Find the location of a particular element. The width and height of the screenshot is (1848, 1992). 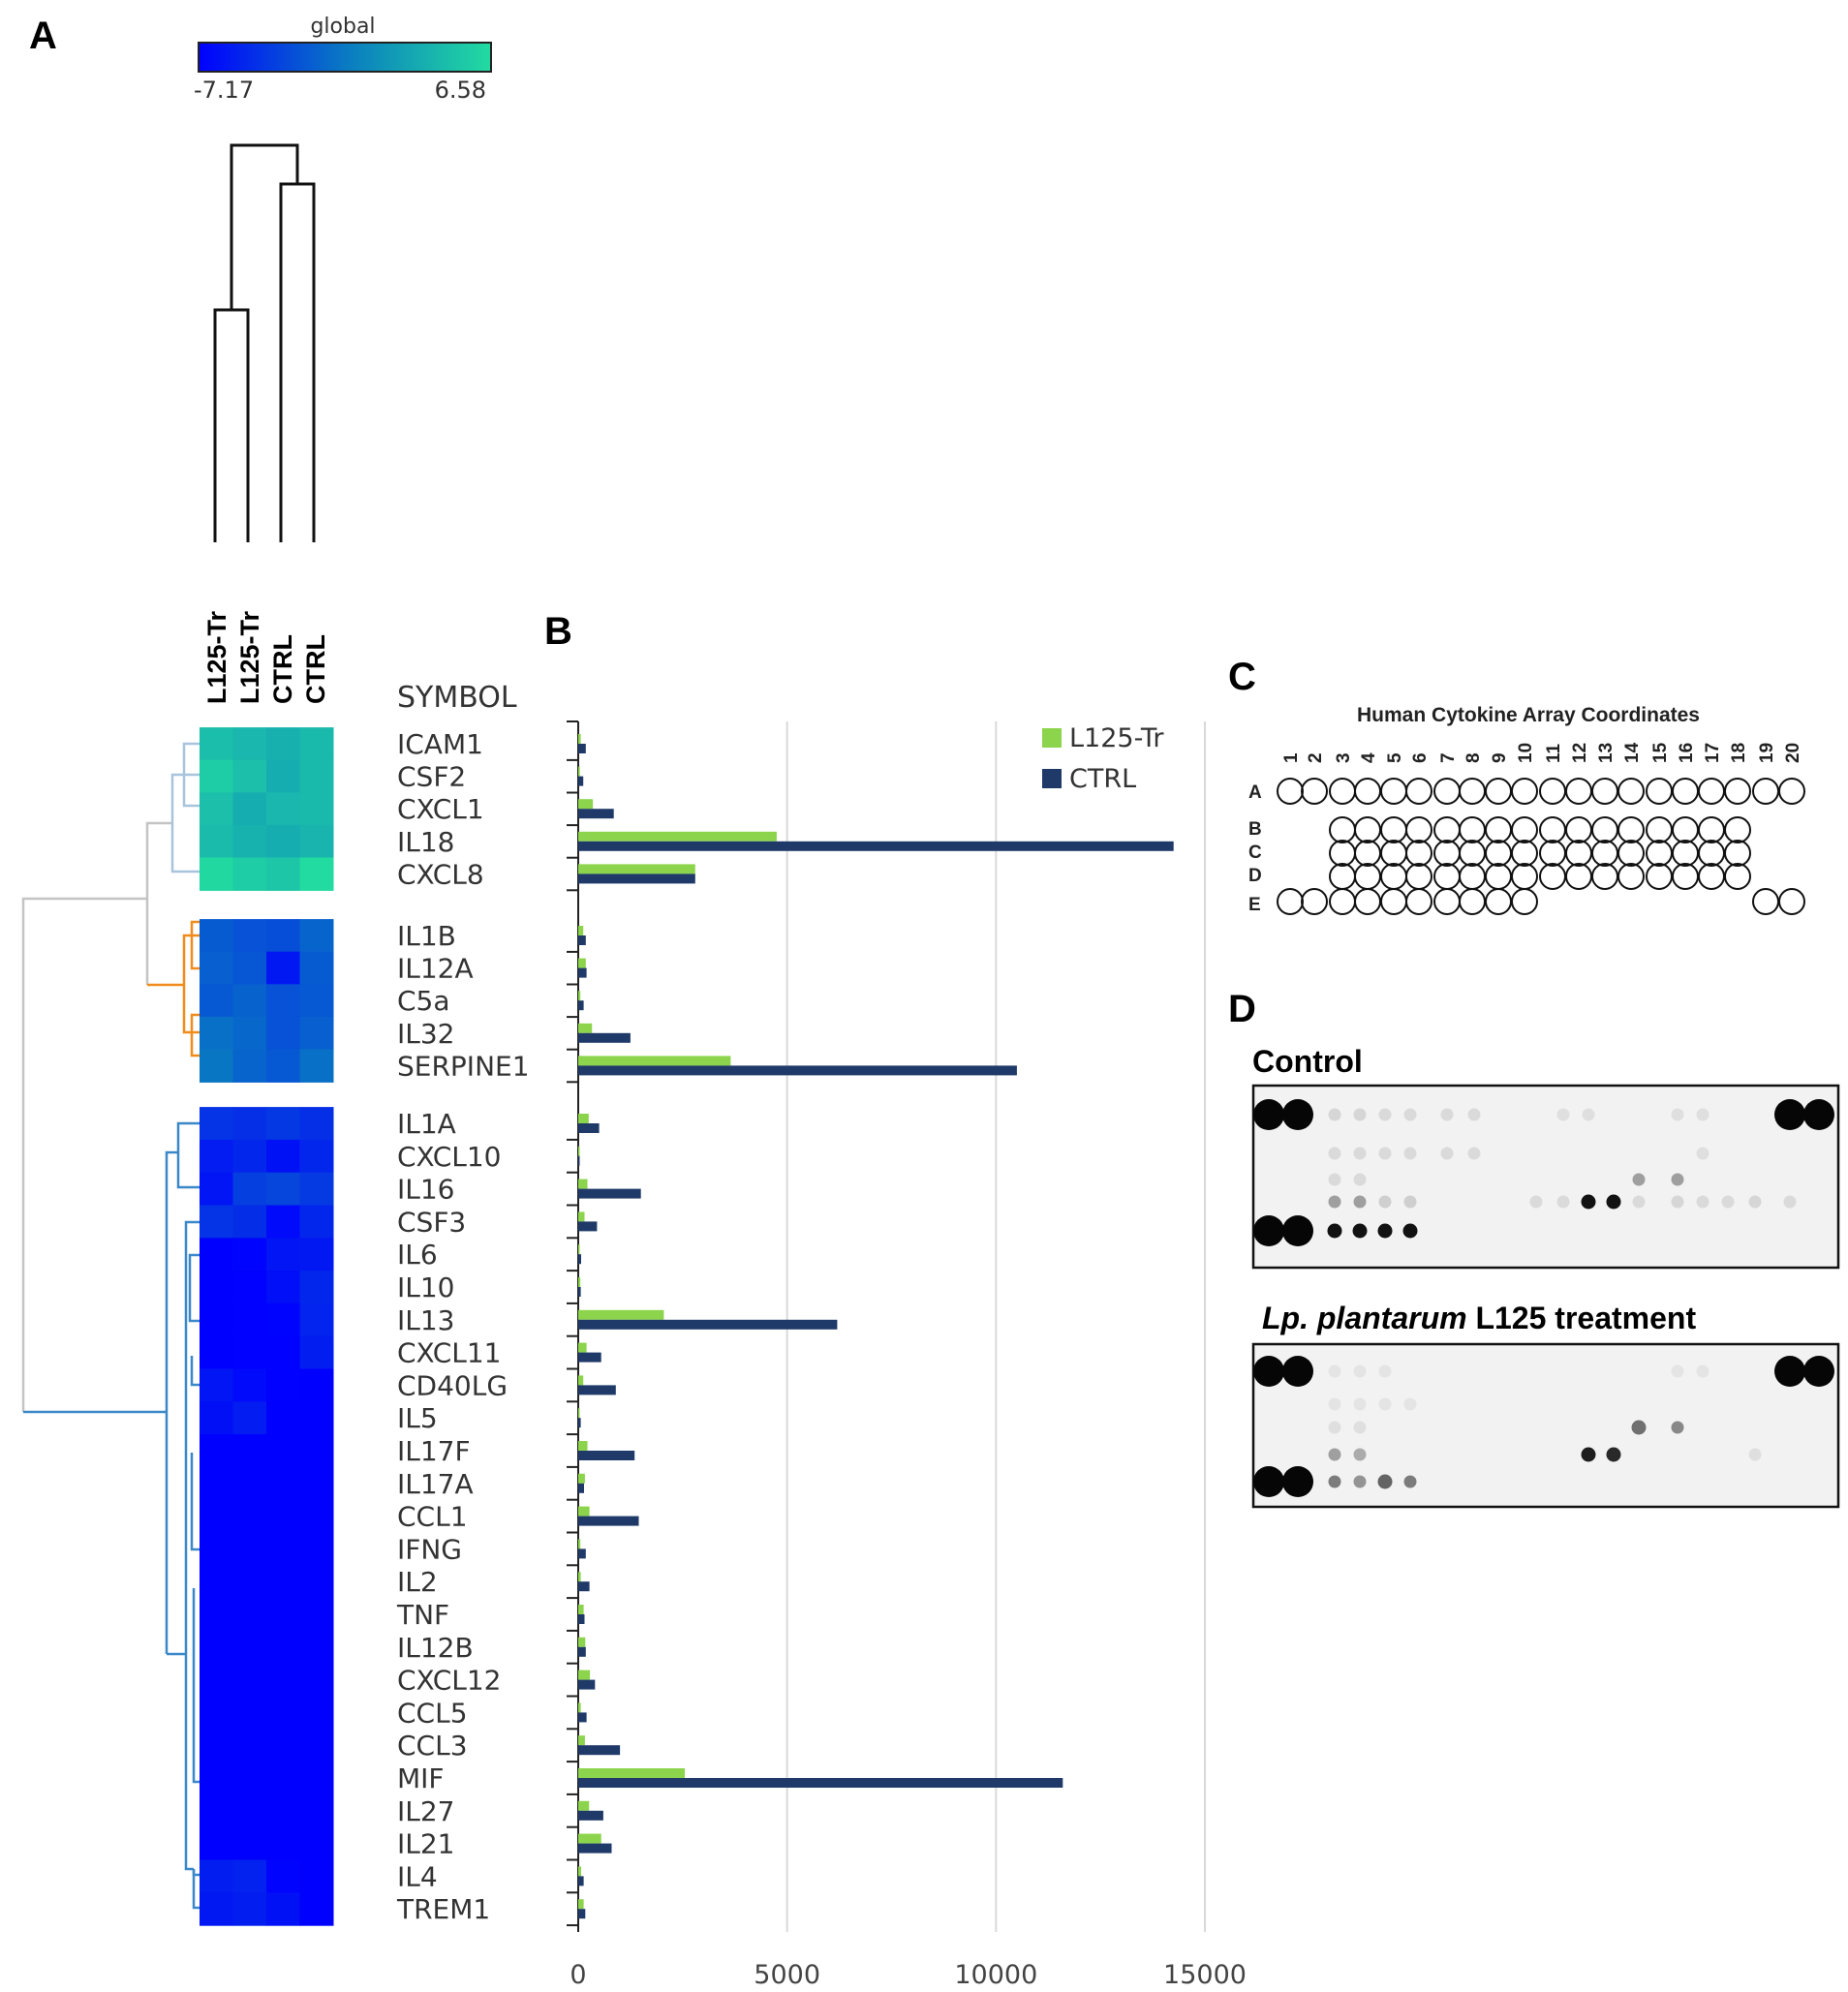

panel-label-b: B is located at coordinates (558, 631).